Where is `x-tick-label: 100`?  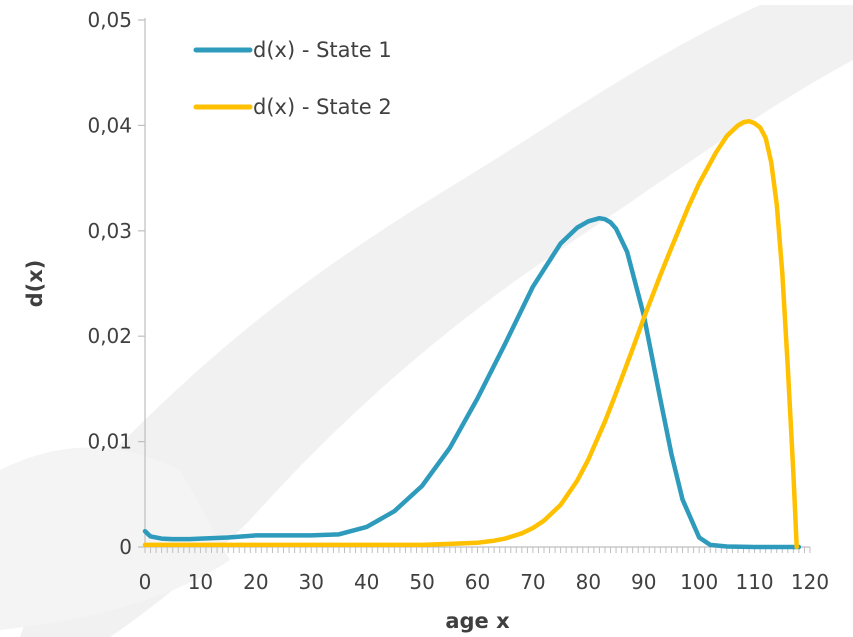 x-tick-label: 100 is located at coordinates (699, 582).